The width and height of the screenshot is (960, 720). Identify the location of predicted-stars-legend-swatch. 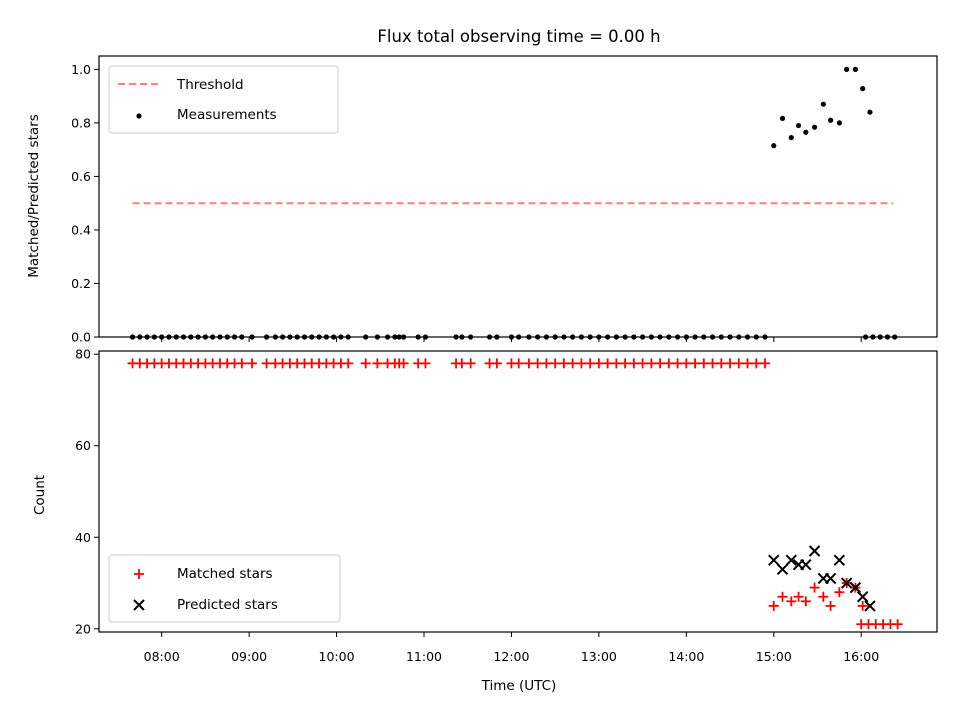
(139, 605).